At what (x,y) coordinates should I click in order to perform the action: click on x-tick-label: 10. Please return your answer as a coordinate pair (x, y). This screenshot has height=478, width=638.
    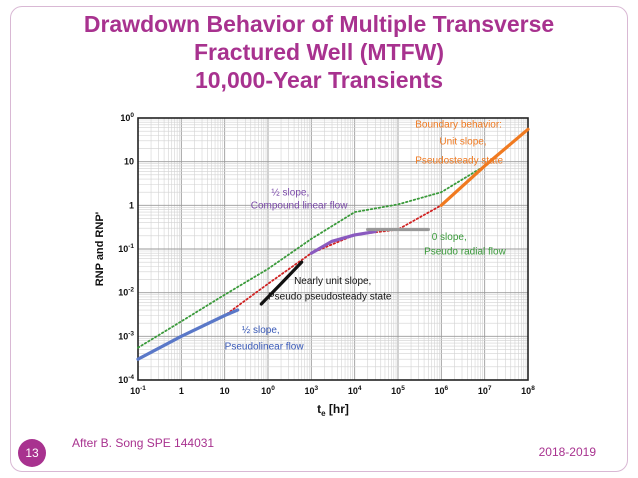
    Looking at the image, I should click on (225, 391).